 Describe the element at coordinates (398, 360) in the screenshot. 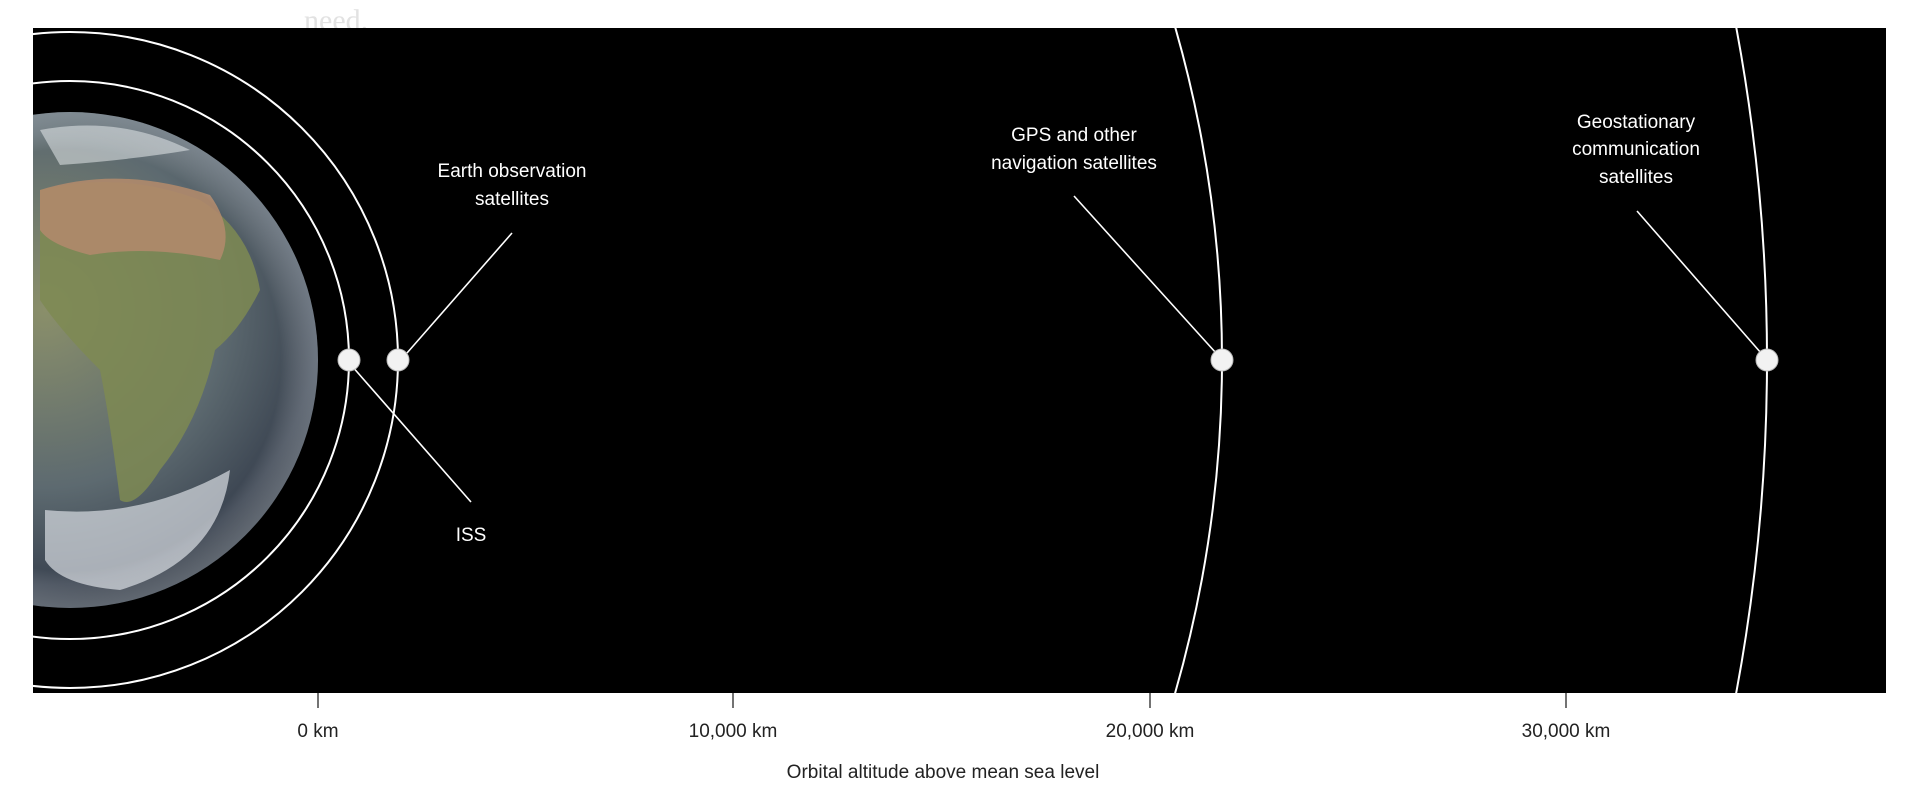

I see `earth-observation-dot` at that location.